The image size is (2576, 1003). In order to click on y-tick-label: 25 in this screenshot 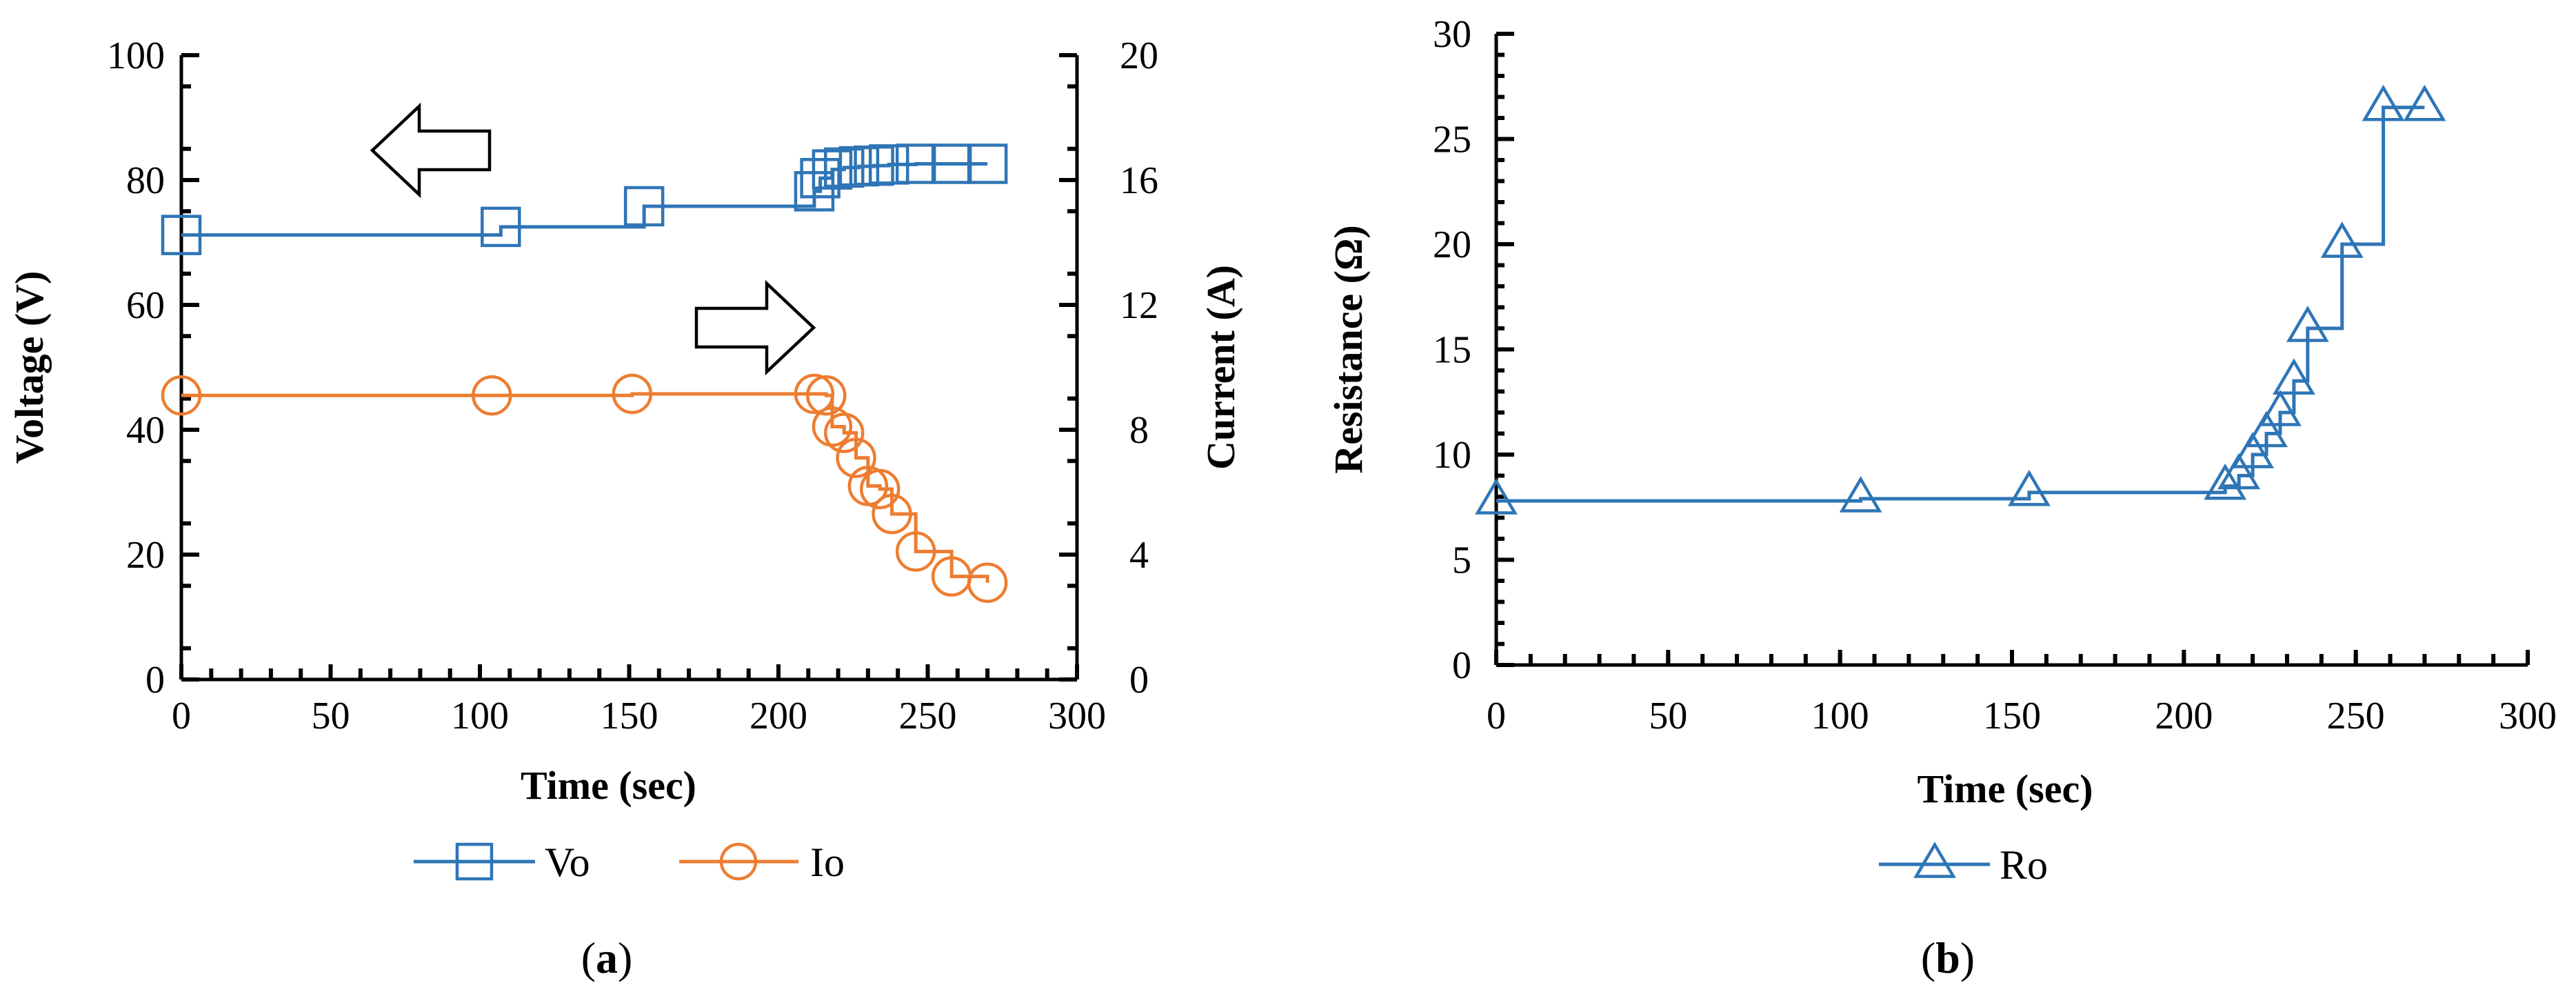, I will do `click(1452, 140)`.